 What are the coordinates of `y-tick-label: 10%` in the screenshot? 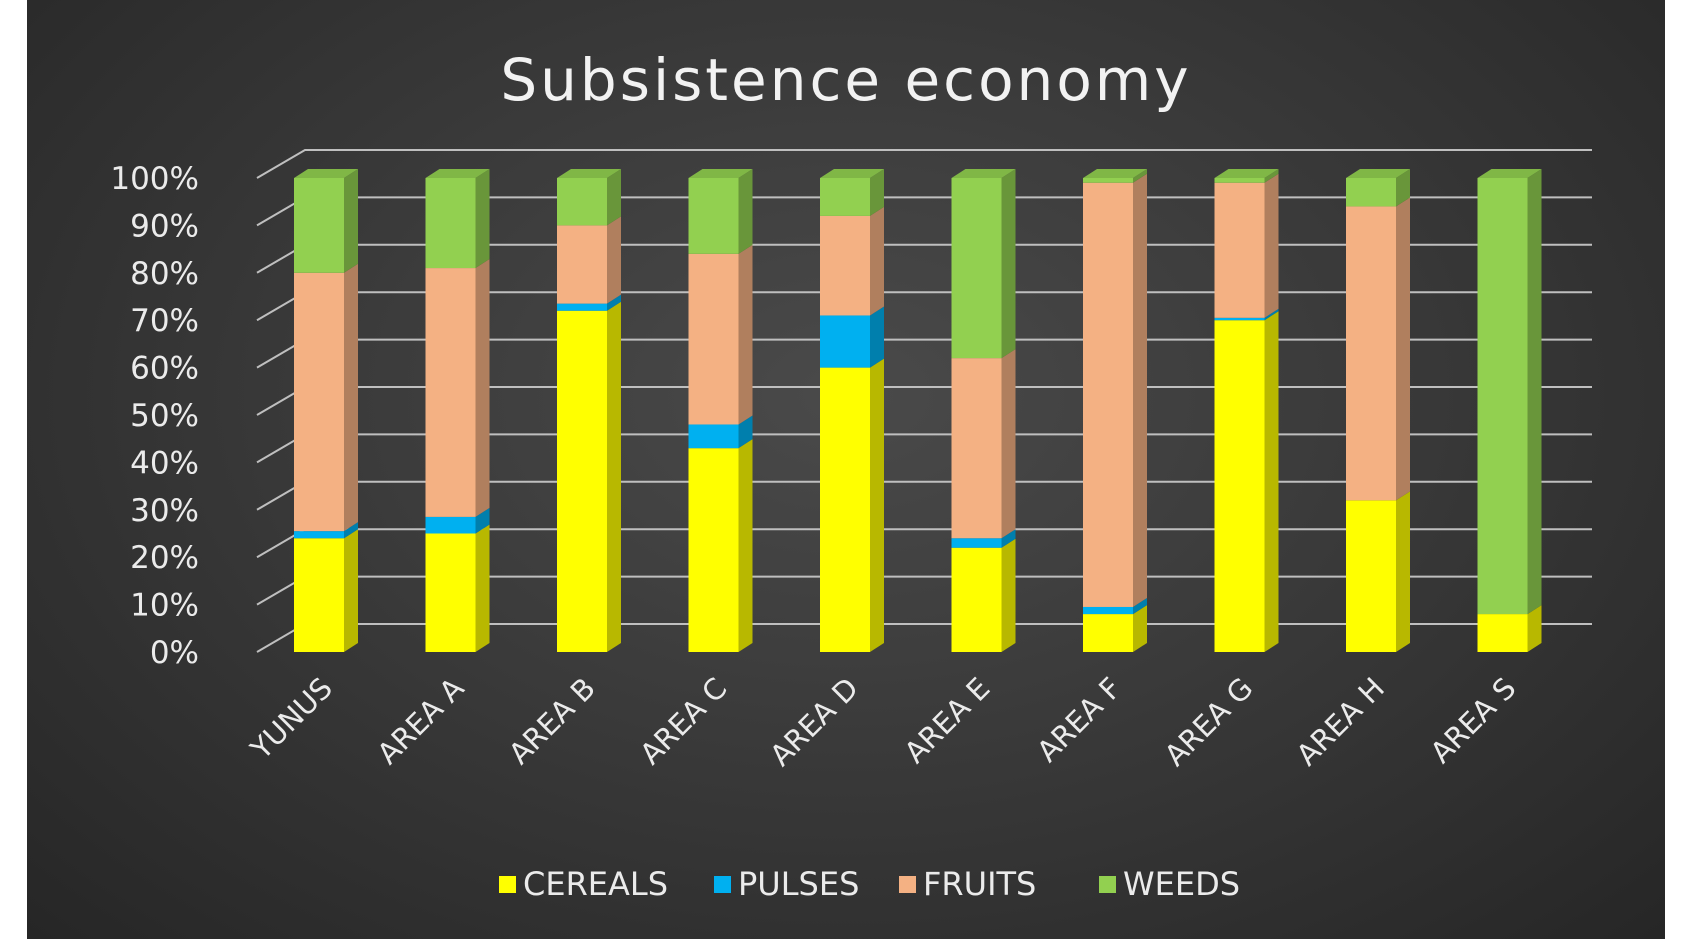 It's located at (164, 606).